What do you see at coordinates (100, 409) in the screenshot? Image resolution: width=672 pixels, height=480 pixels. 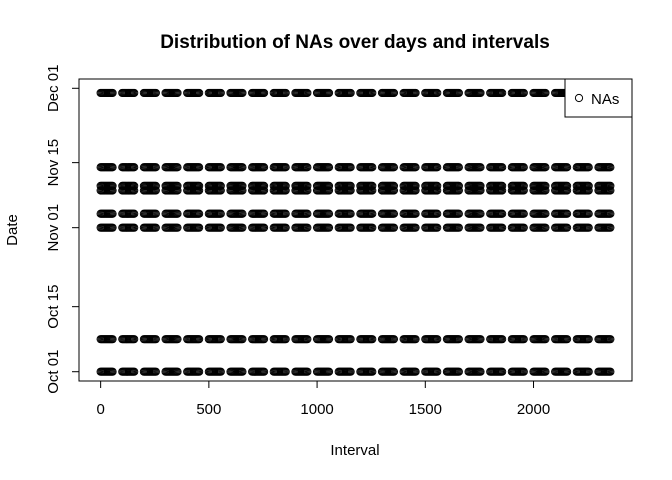 I see `x-tick-label: 0` at bounding box center [100, 409].